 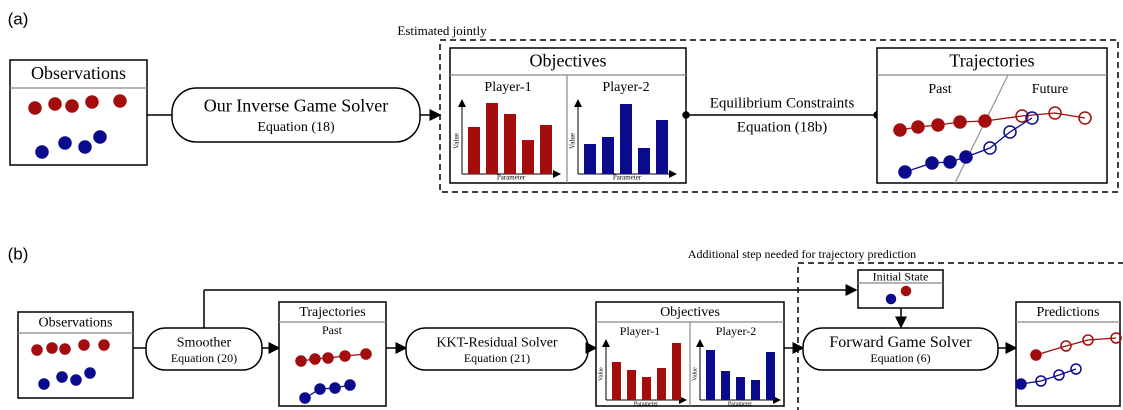 What do you see at coordinates (296, 106) in the screenshot?
I see `node-title: Our Inverse Game Solver` at bounding box center [296, 106].